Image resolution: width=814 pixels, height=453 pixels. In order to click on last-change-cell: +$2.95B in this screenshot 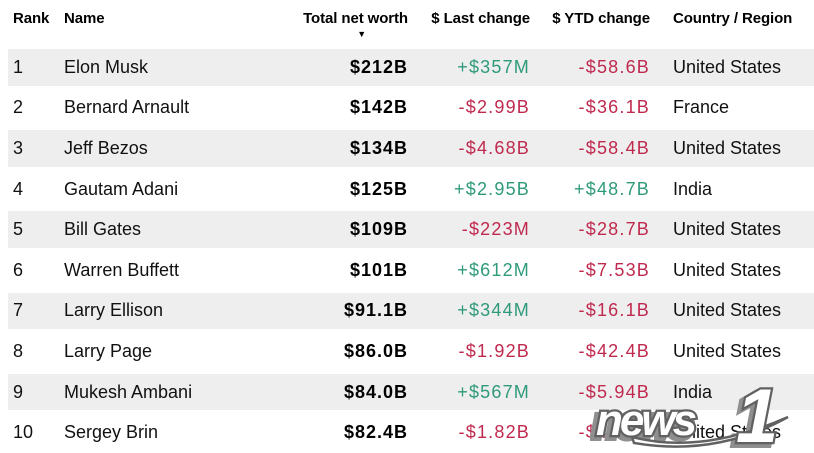, I will do `click(492, 188)`.